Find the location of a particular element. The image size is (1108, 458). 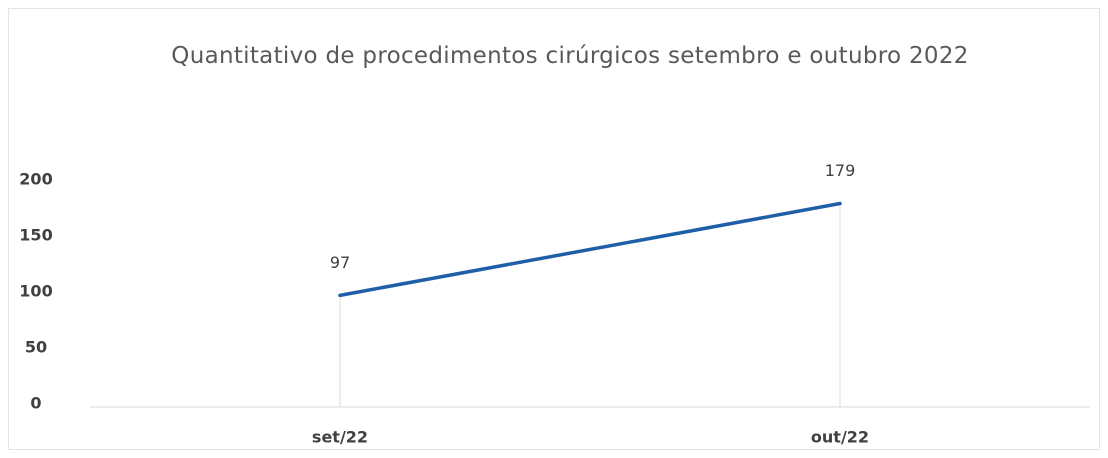

data-label: 97 is located at coordinates (340, 262).